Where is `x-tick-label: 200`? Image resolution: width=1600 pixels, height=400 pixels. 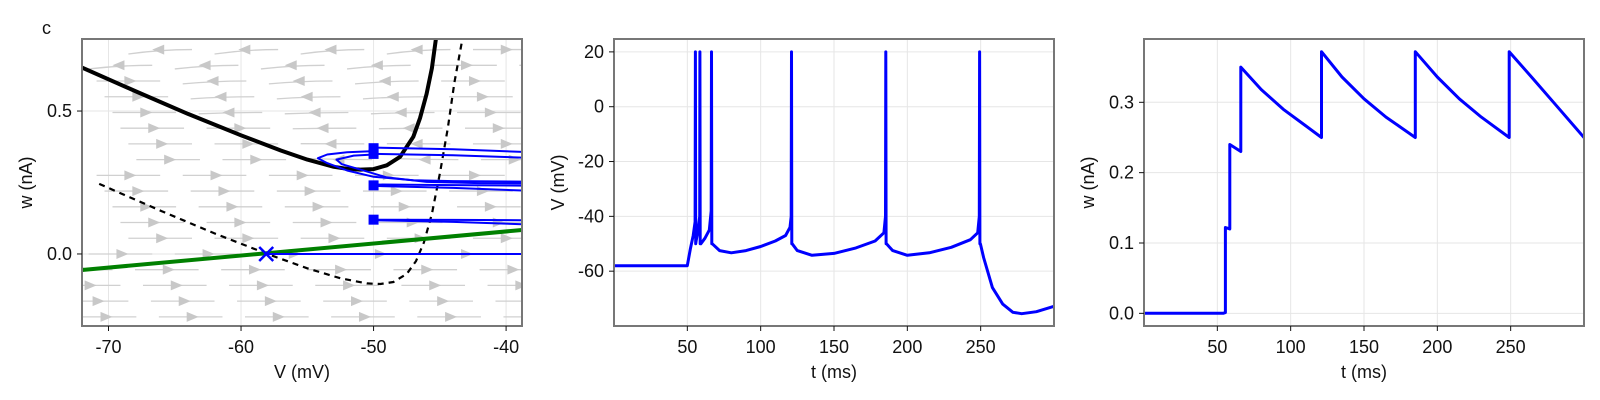 x-tick-label: 200 is located at coordinates (907, 347).